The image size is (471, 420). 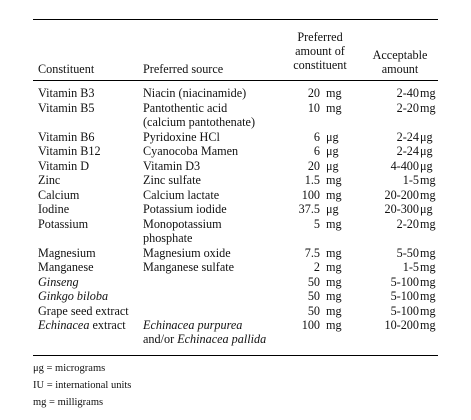 What do you see at coordinates (66, 136) in the screenshot?
I see `constituent-cell: Vitamin B6` at bounding box center [66, 136].